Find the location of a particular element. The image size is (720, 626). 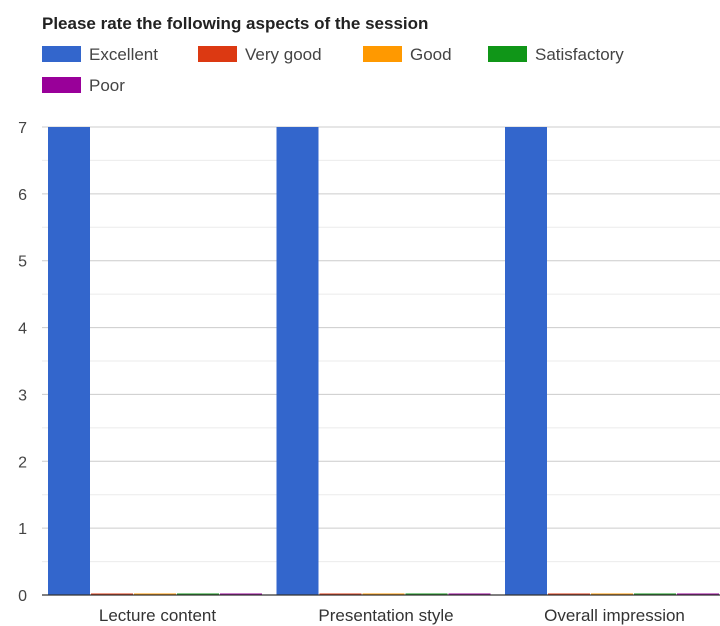

legend-label-0: Excellent is located at coordinates (123, 54).